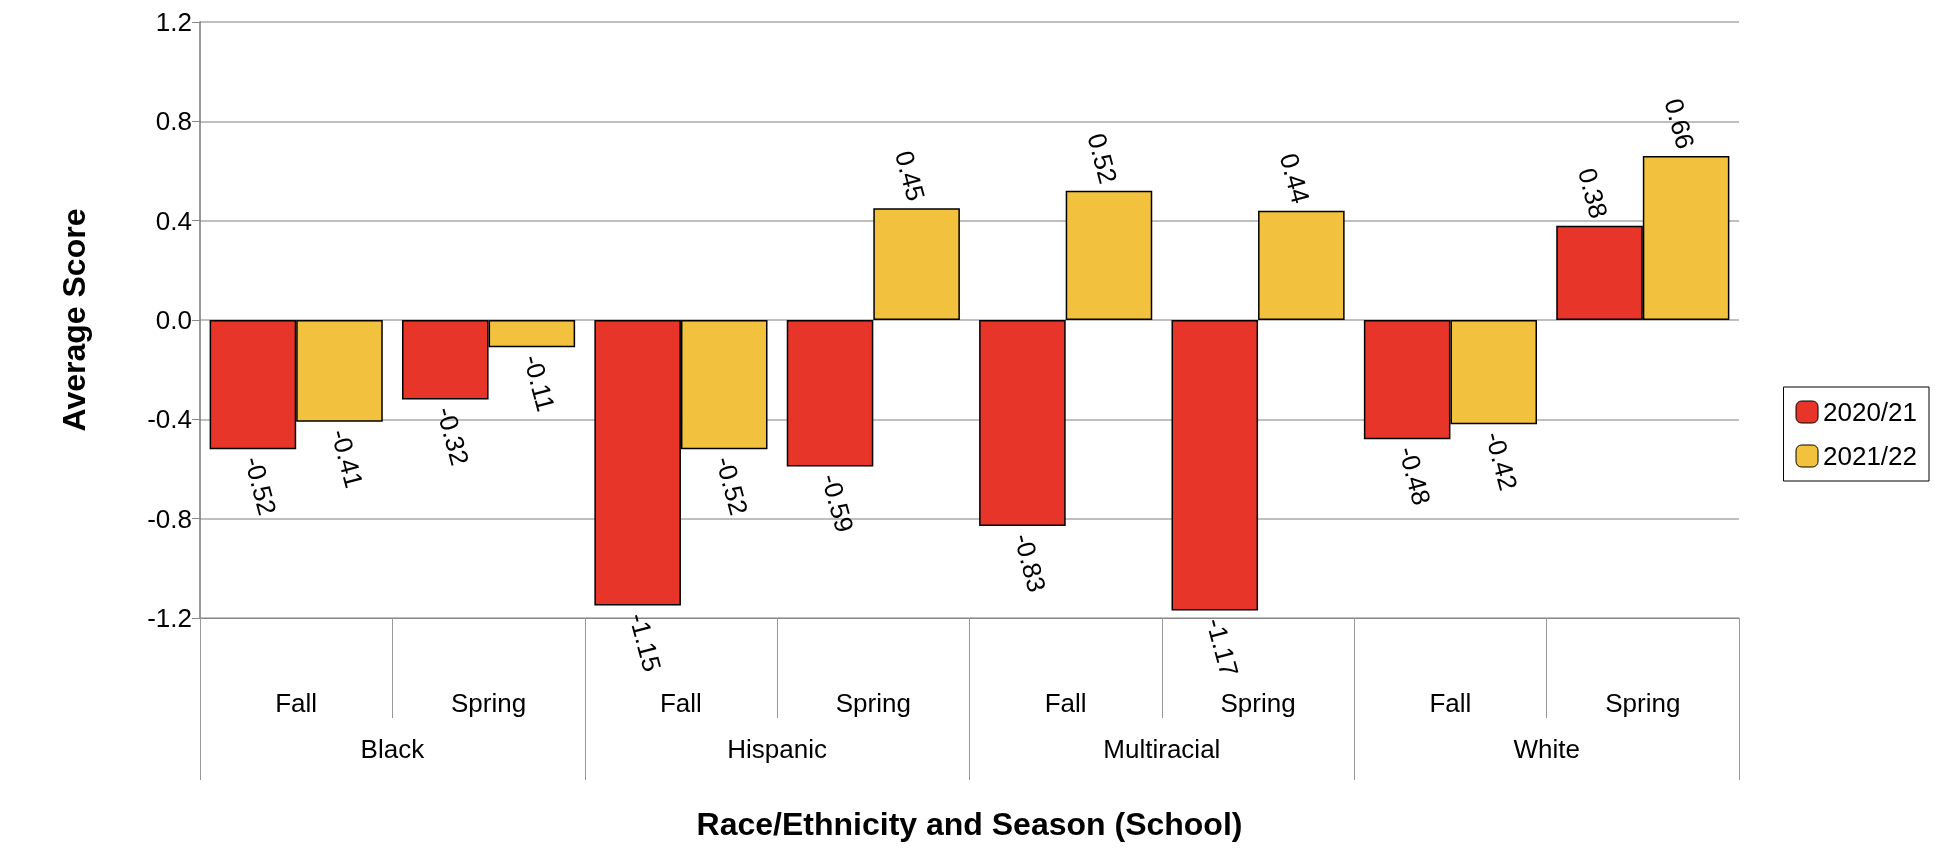 The height and width of the screenshot is (868, 1939). I want to click on data-label: -0.41, so click(347, 458).